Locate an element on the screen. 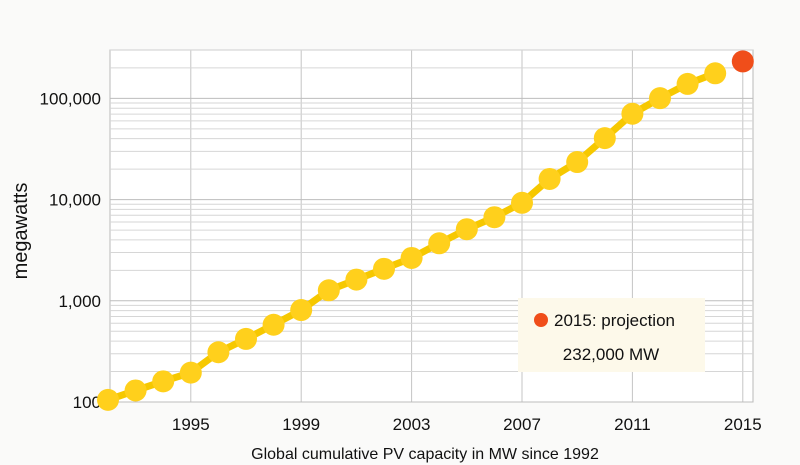 Image resolution: width=800 pixels, height=465 pixels. y-tick-label: 10,000 is located at coordinates (75, 200).